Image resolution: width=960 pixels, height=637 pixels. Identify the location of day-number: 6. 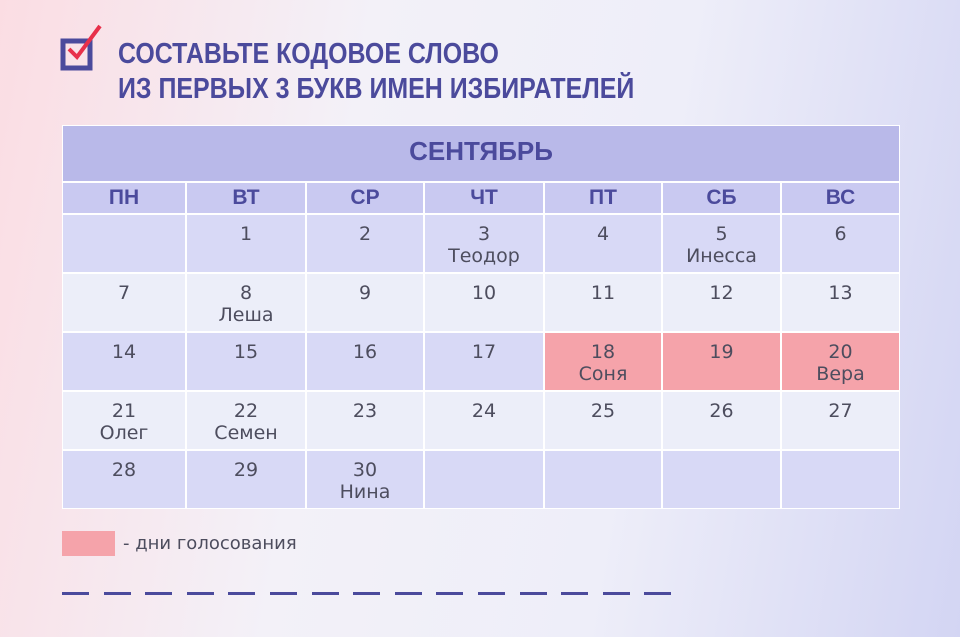
(840, 234).